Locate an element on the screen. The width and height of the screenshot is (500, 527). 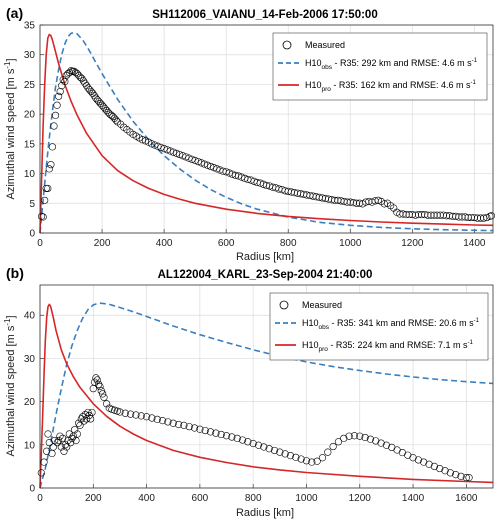
x-tick-label: 1200 is located at coordinates (412, 243).